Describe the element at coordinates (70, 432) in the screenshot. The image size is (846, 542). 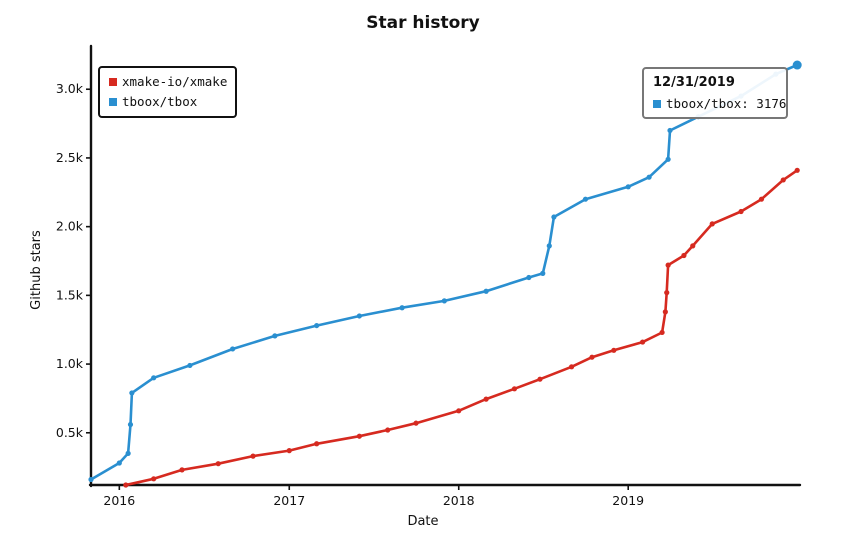
I see `y-tick-label: 0.5k` at that location.